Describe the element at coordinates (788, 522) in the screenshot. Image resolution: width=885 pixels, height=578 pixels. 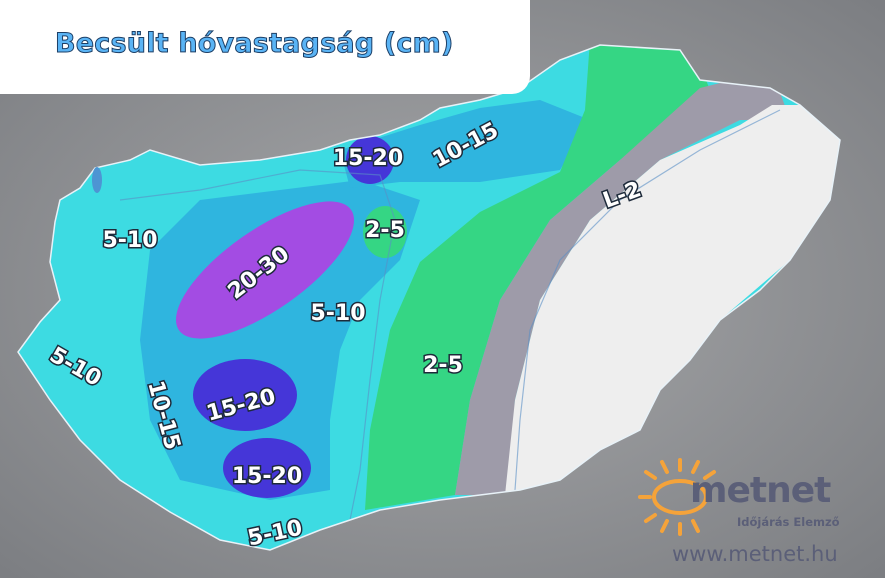
I see `brand-tagline: Időjárás Elemző` at that location.